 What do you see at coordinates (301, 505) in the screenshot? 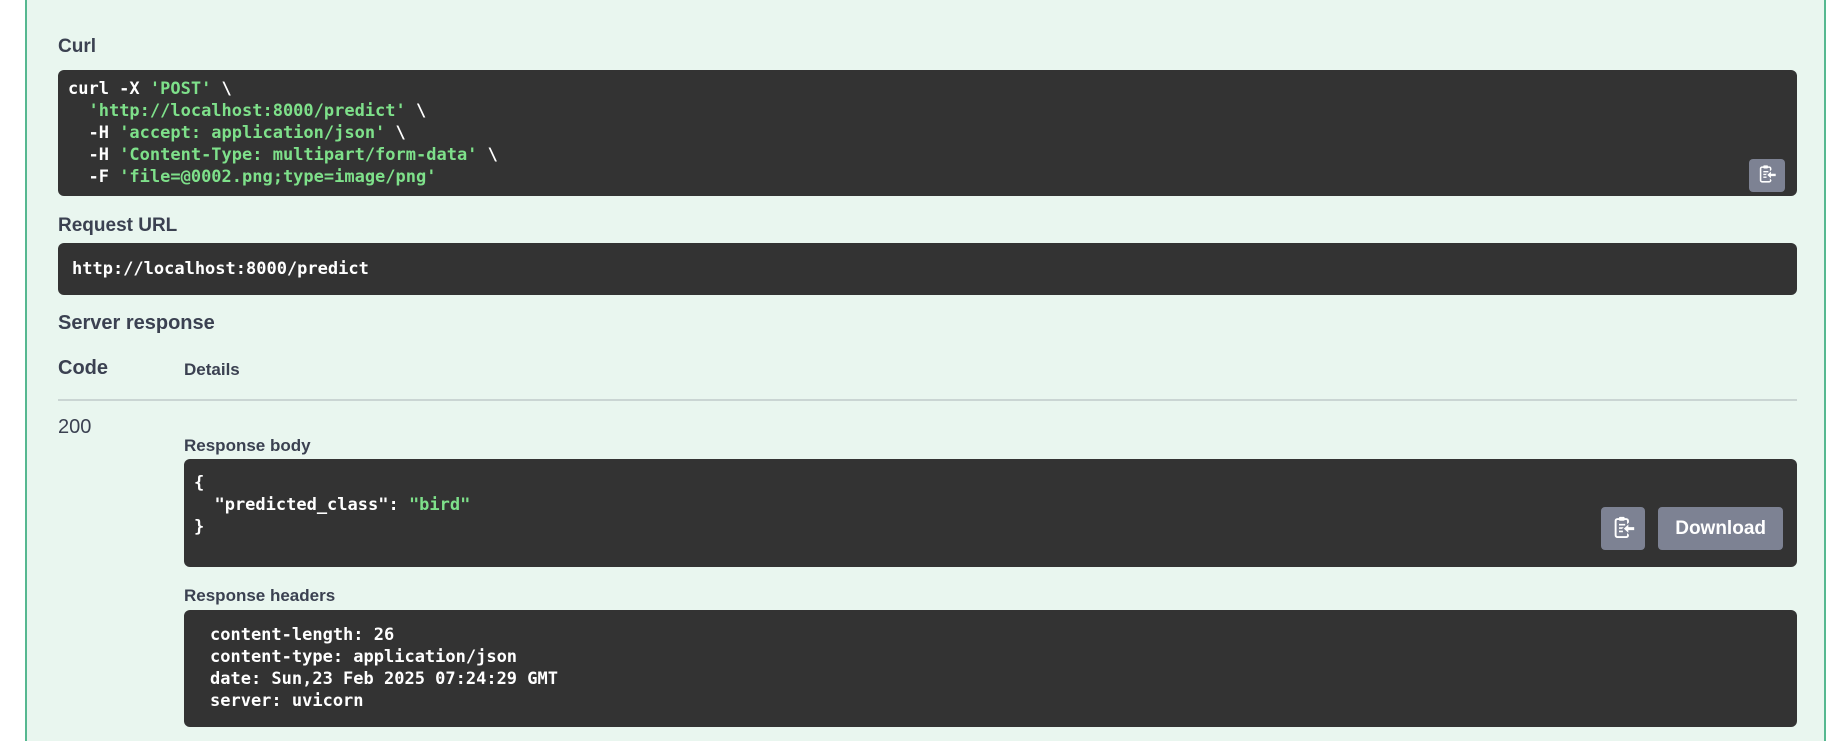
I see `code-plain: "predicted_class":` at bounding box center [301, 505].